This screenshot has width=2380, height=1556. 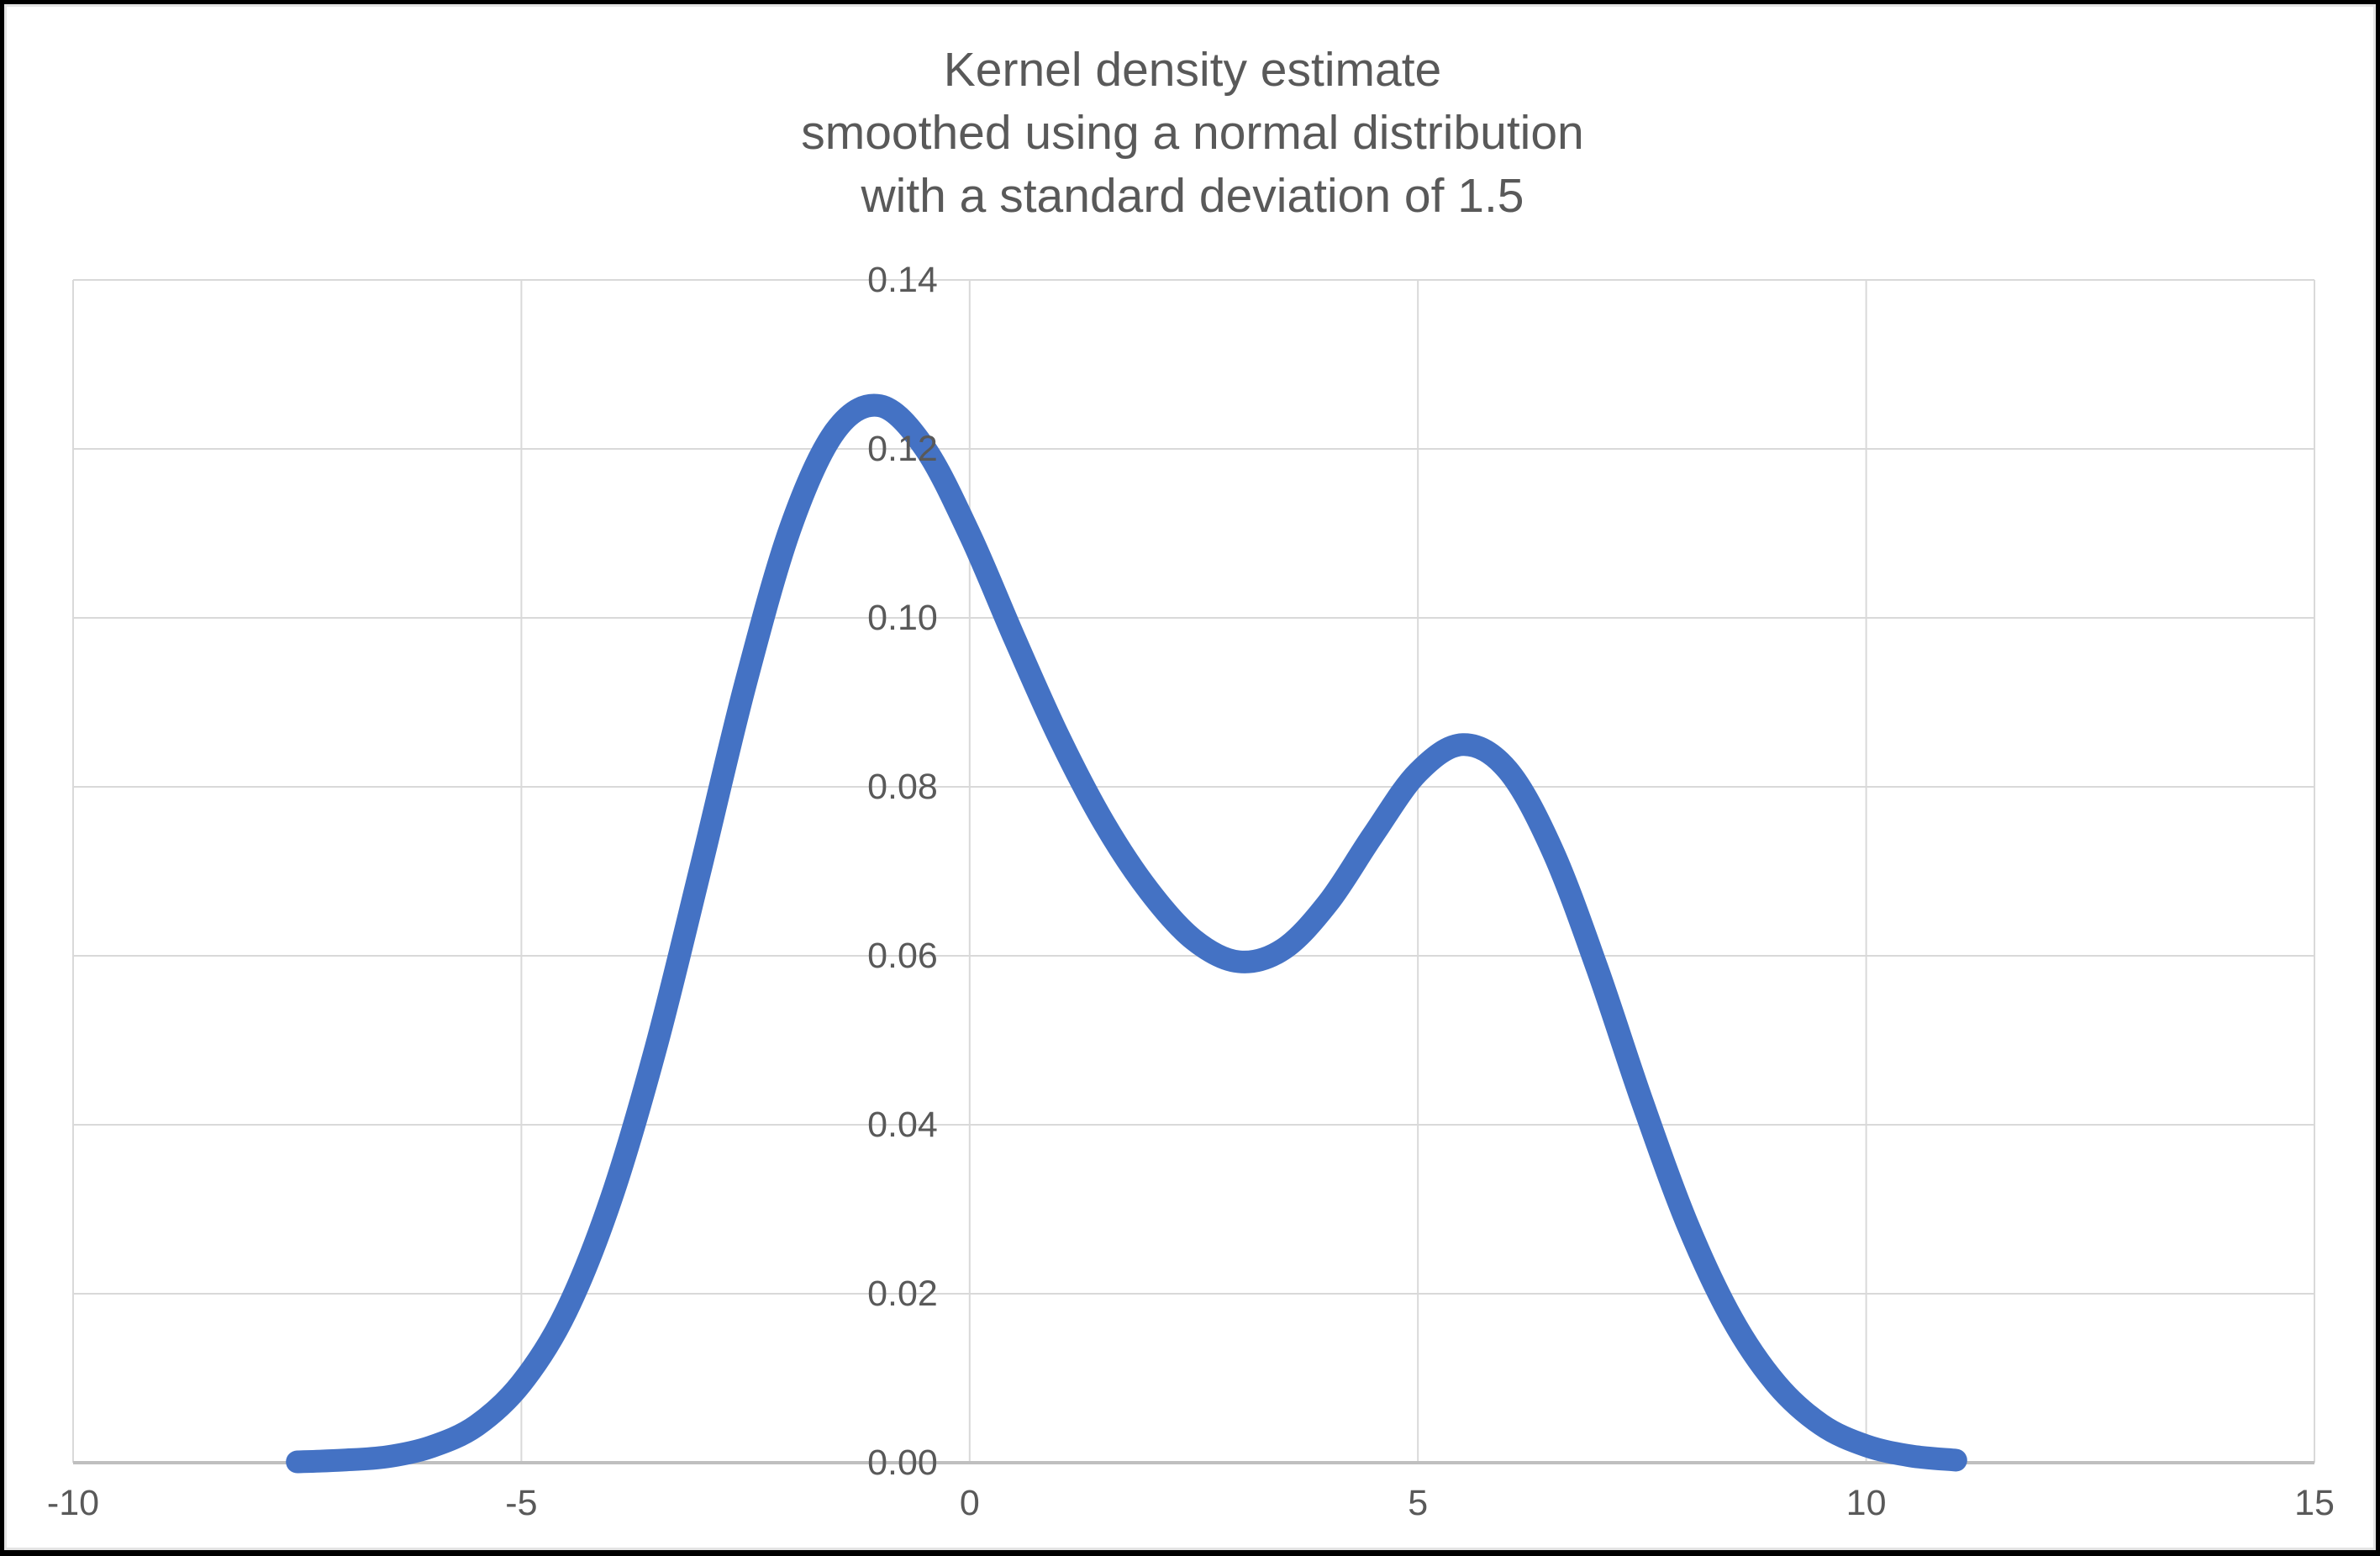 What do you see at coordinates (902, 956) in the screenshot?
I see `y-axis-tick-label: 0.06` at bounding box center [902, 956].